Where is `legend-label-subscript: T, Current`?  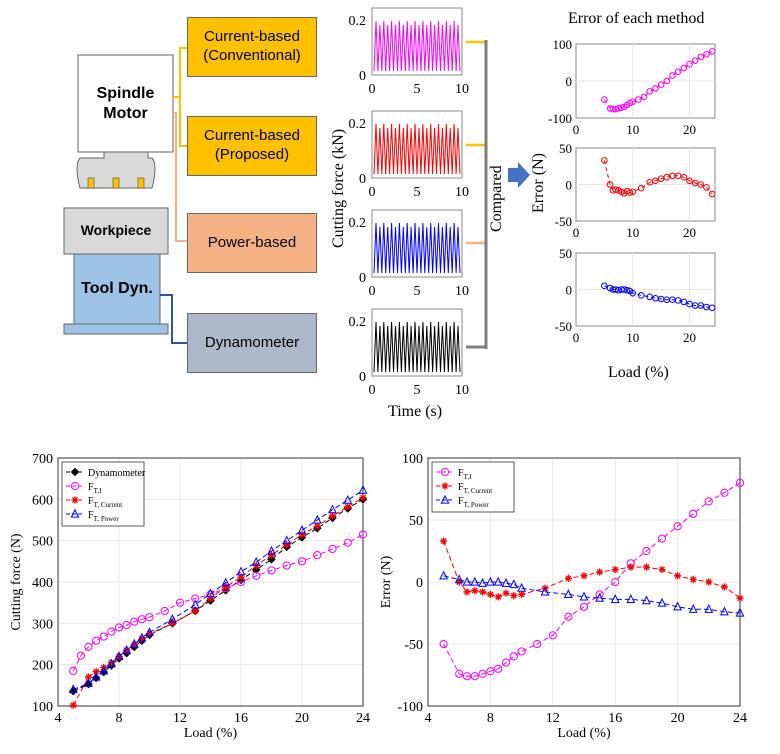 legend-label-subscript: T, Current is located at coordinates (108, 505).